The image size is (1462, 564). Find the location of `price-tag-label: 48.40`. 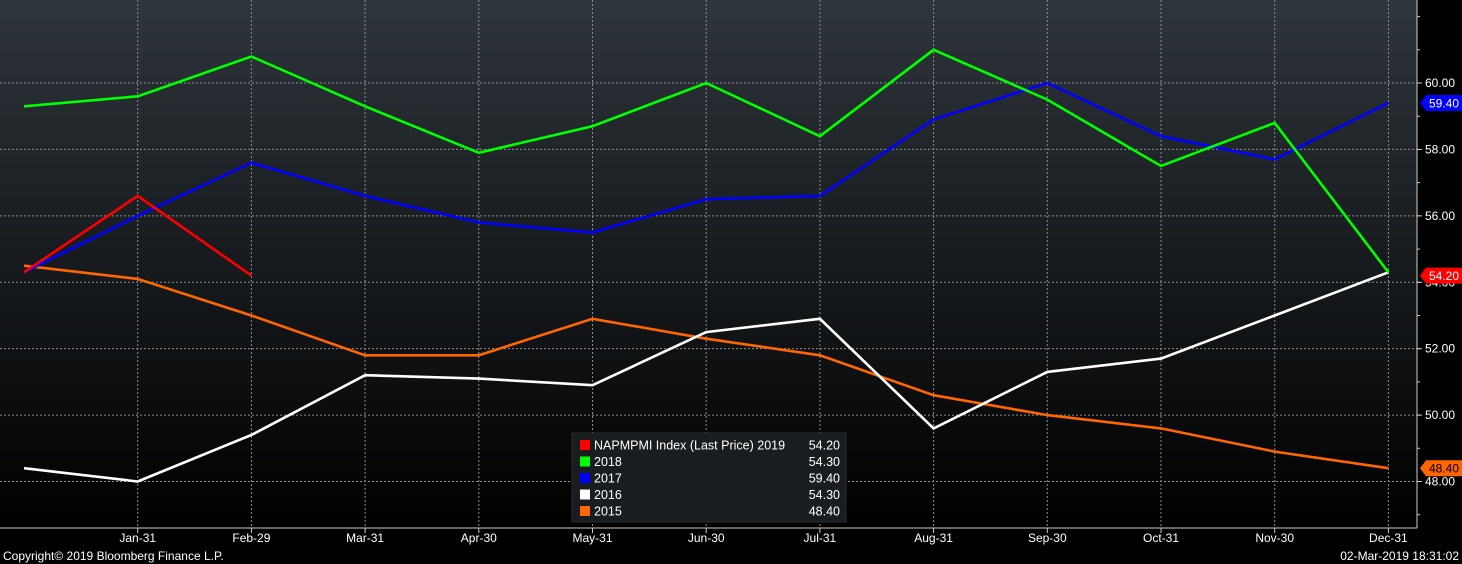

price-tag-label: 48.40 is located at coordinates (1444, 469).